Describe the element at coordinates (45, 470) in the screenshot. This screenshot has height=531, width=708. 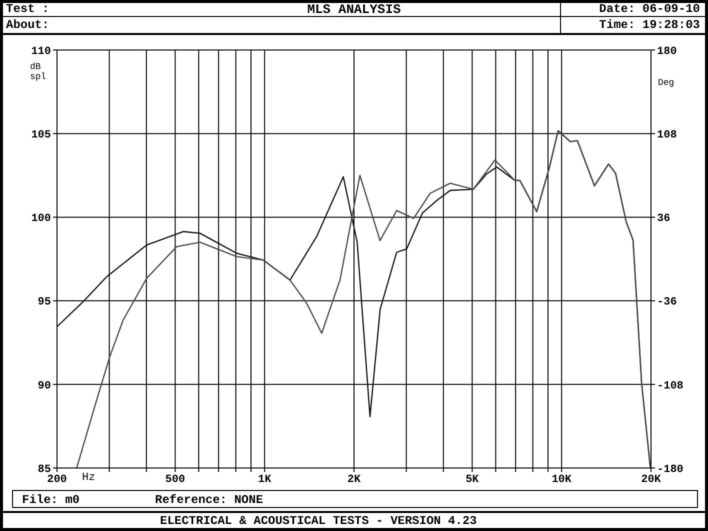
I see `y-tick-label: 85` at that location.